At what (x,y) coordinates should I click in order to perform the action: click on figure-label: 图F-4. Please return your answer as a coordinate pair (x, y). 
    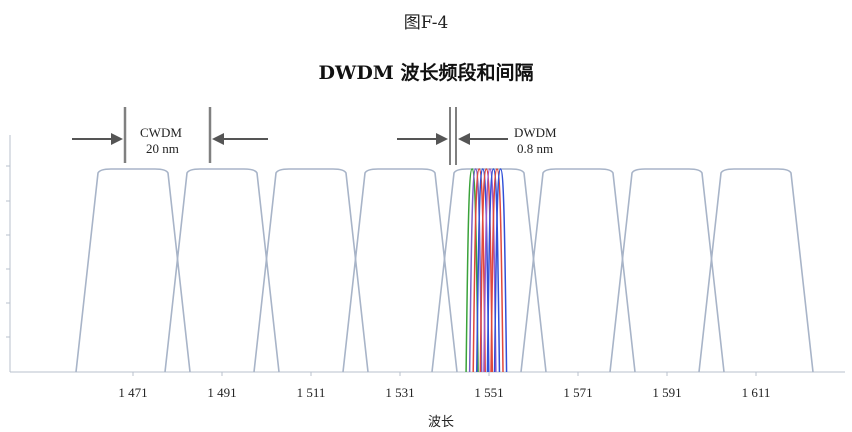
    Looking at the image, I should click on (426, 23).